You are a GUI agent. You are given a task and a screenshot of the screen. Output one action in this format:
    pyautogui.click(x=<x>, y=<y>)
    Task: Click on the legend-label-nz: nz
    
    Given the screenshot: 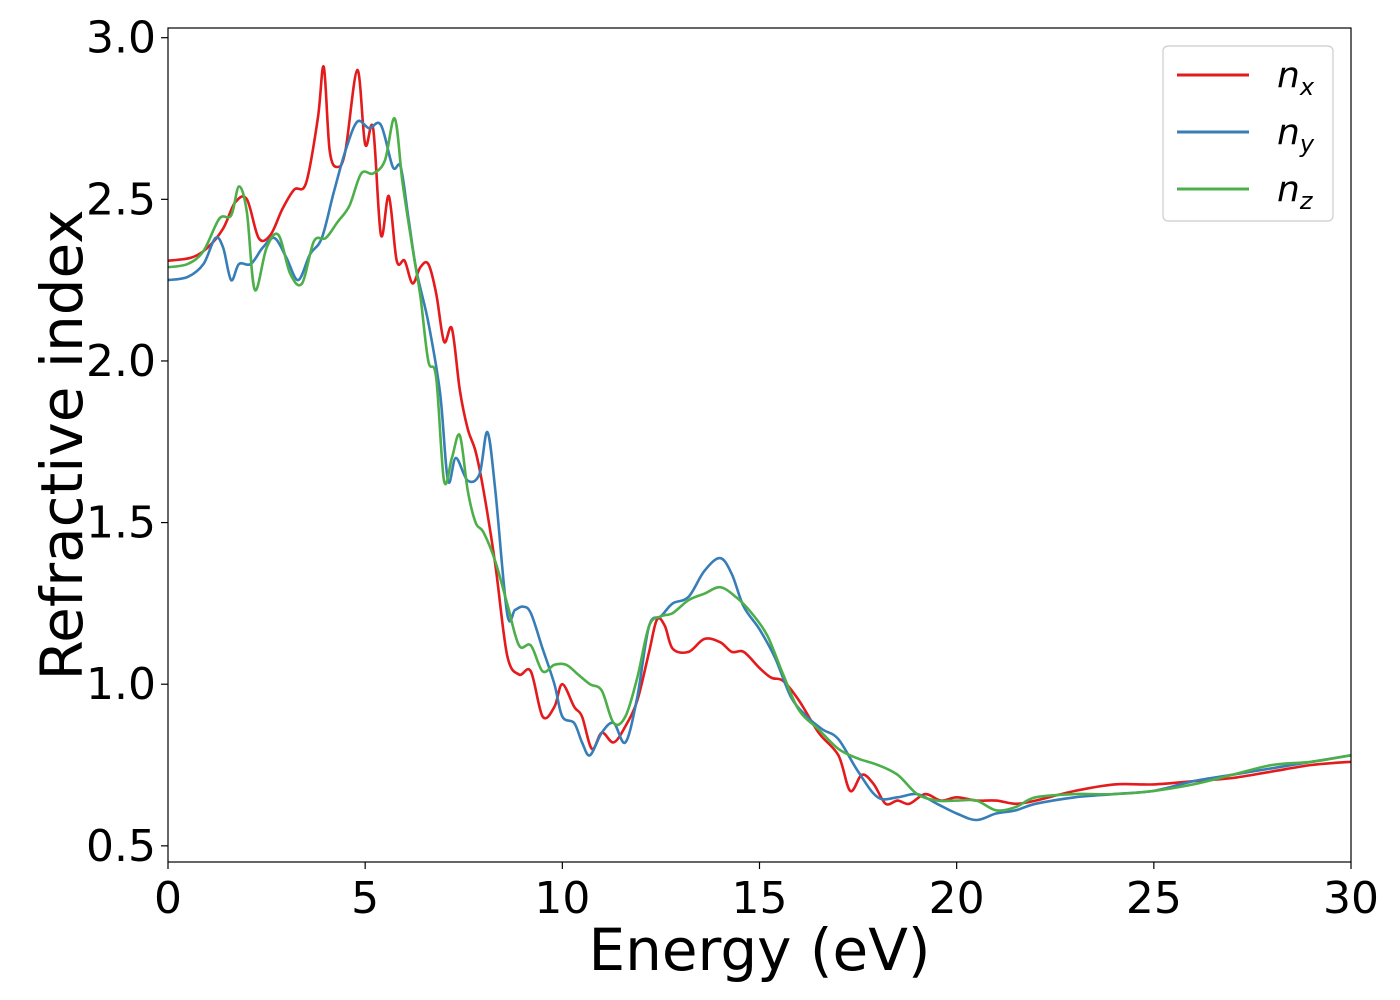 What is the action you would take?
    pyautogui.click(x=1295, y=192)
    